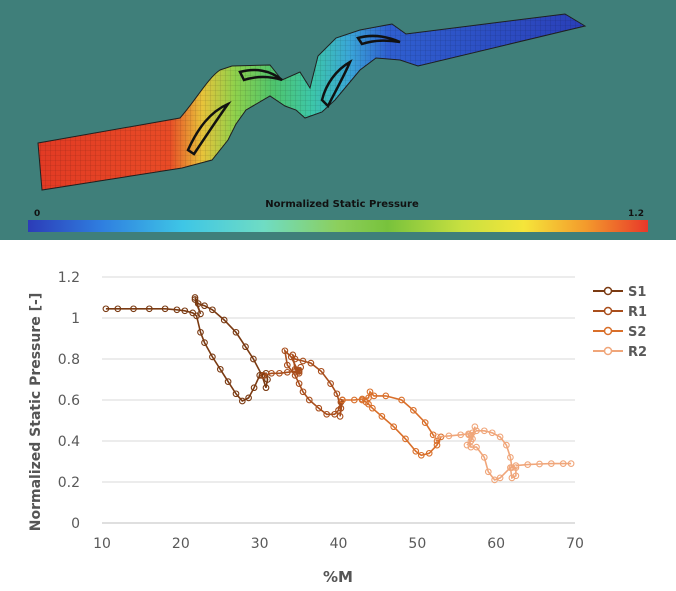 The width and height of the screenshot is (676, 591). What do you see at coordinates (637, 332) in the screenshot?
I see `legend-label: S2` at bounding box center [637, 332].